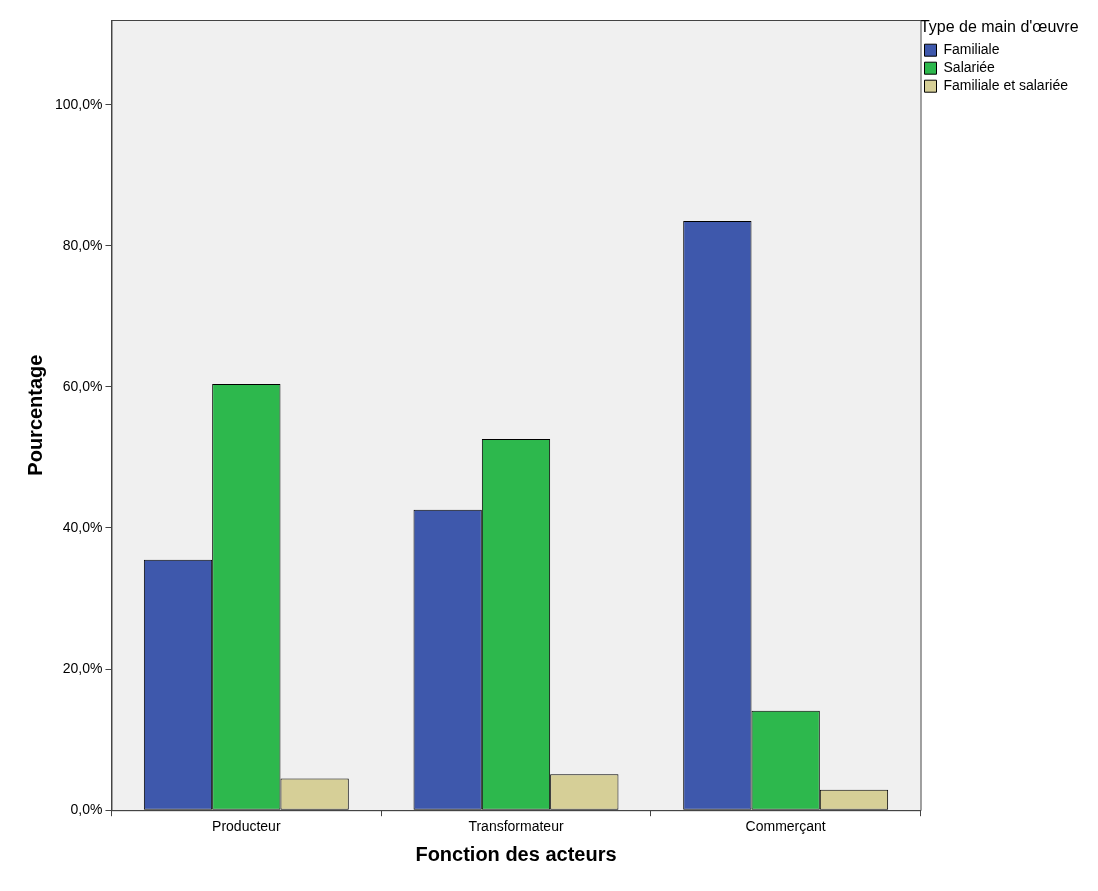 Image resolution: width=1098 pixels, height=891 pixels. What do you see at coordinates (246, 826) in the screenshot?
I see `x-tick-label: Producteur` at bounding box center [246, 826].